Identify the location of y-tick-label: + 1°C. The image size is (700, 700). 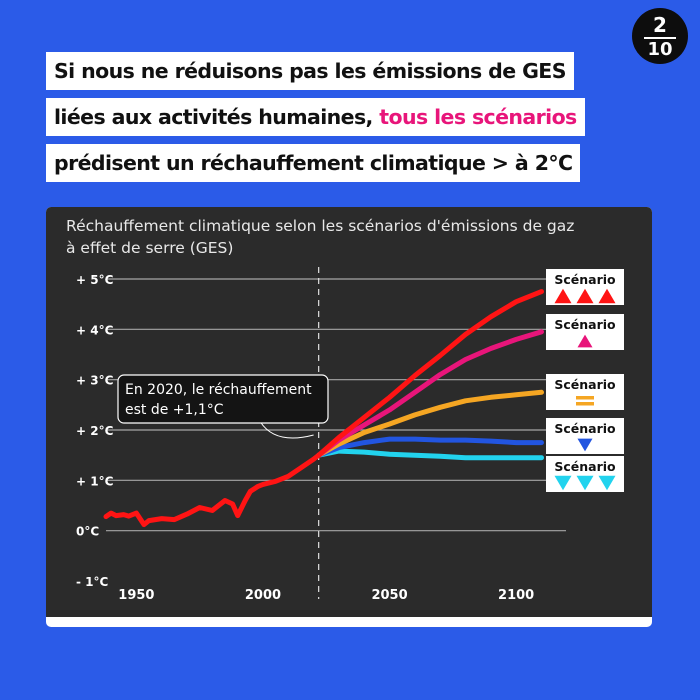
(95, 481).